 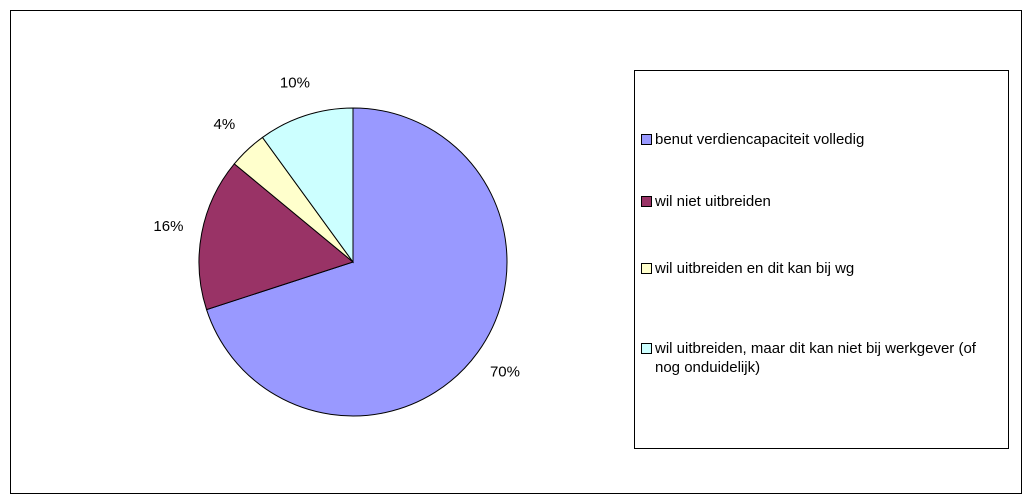 What do you see at coordinates (755, 268) in the screenshot?
I see `legend-label: wil uitbreiden en dit kan bij wg` at bounding box center [755, 268].